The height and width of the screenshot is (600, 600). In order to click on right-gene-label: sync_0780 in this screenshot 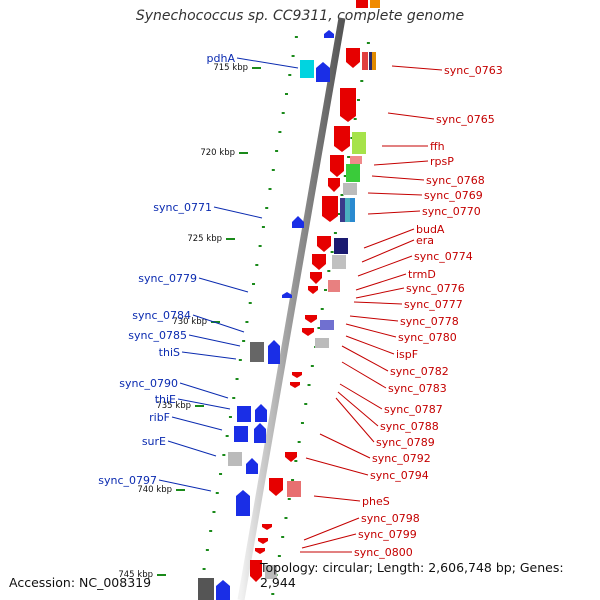, I will do `click(427, 337)`.